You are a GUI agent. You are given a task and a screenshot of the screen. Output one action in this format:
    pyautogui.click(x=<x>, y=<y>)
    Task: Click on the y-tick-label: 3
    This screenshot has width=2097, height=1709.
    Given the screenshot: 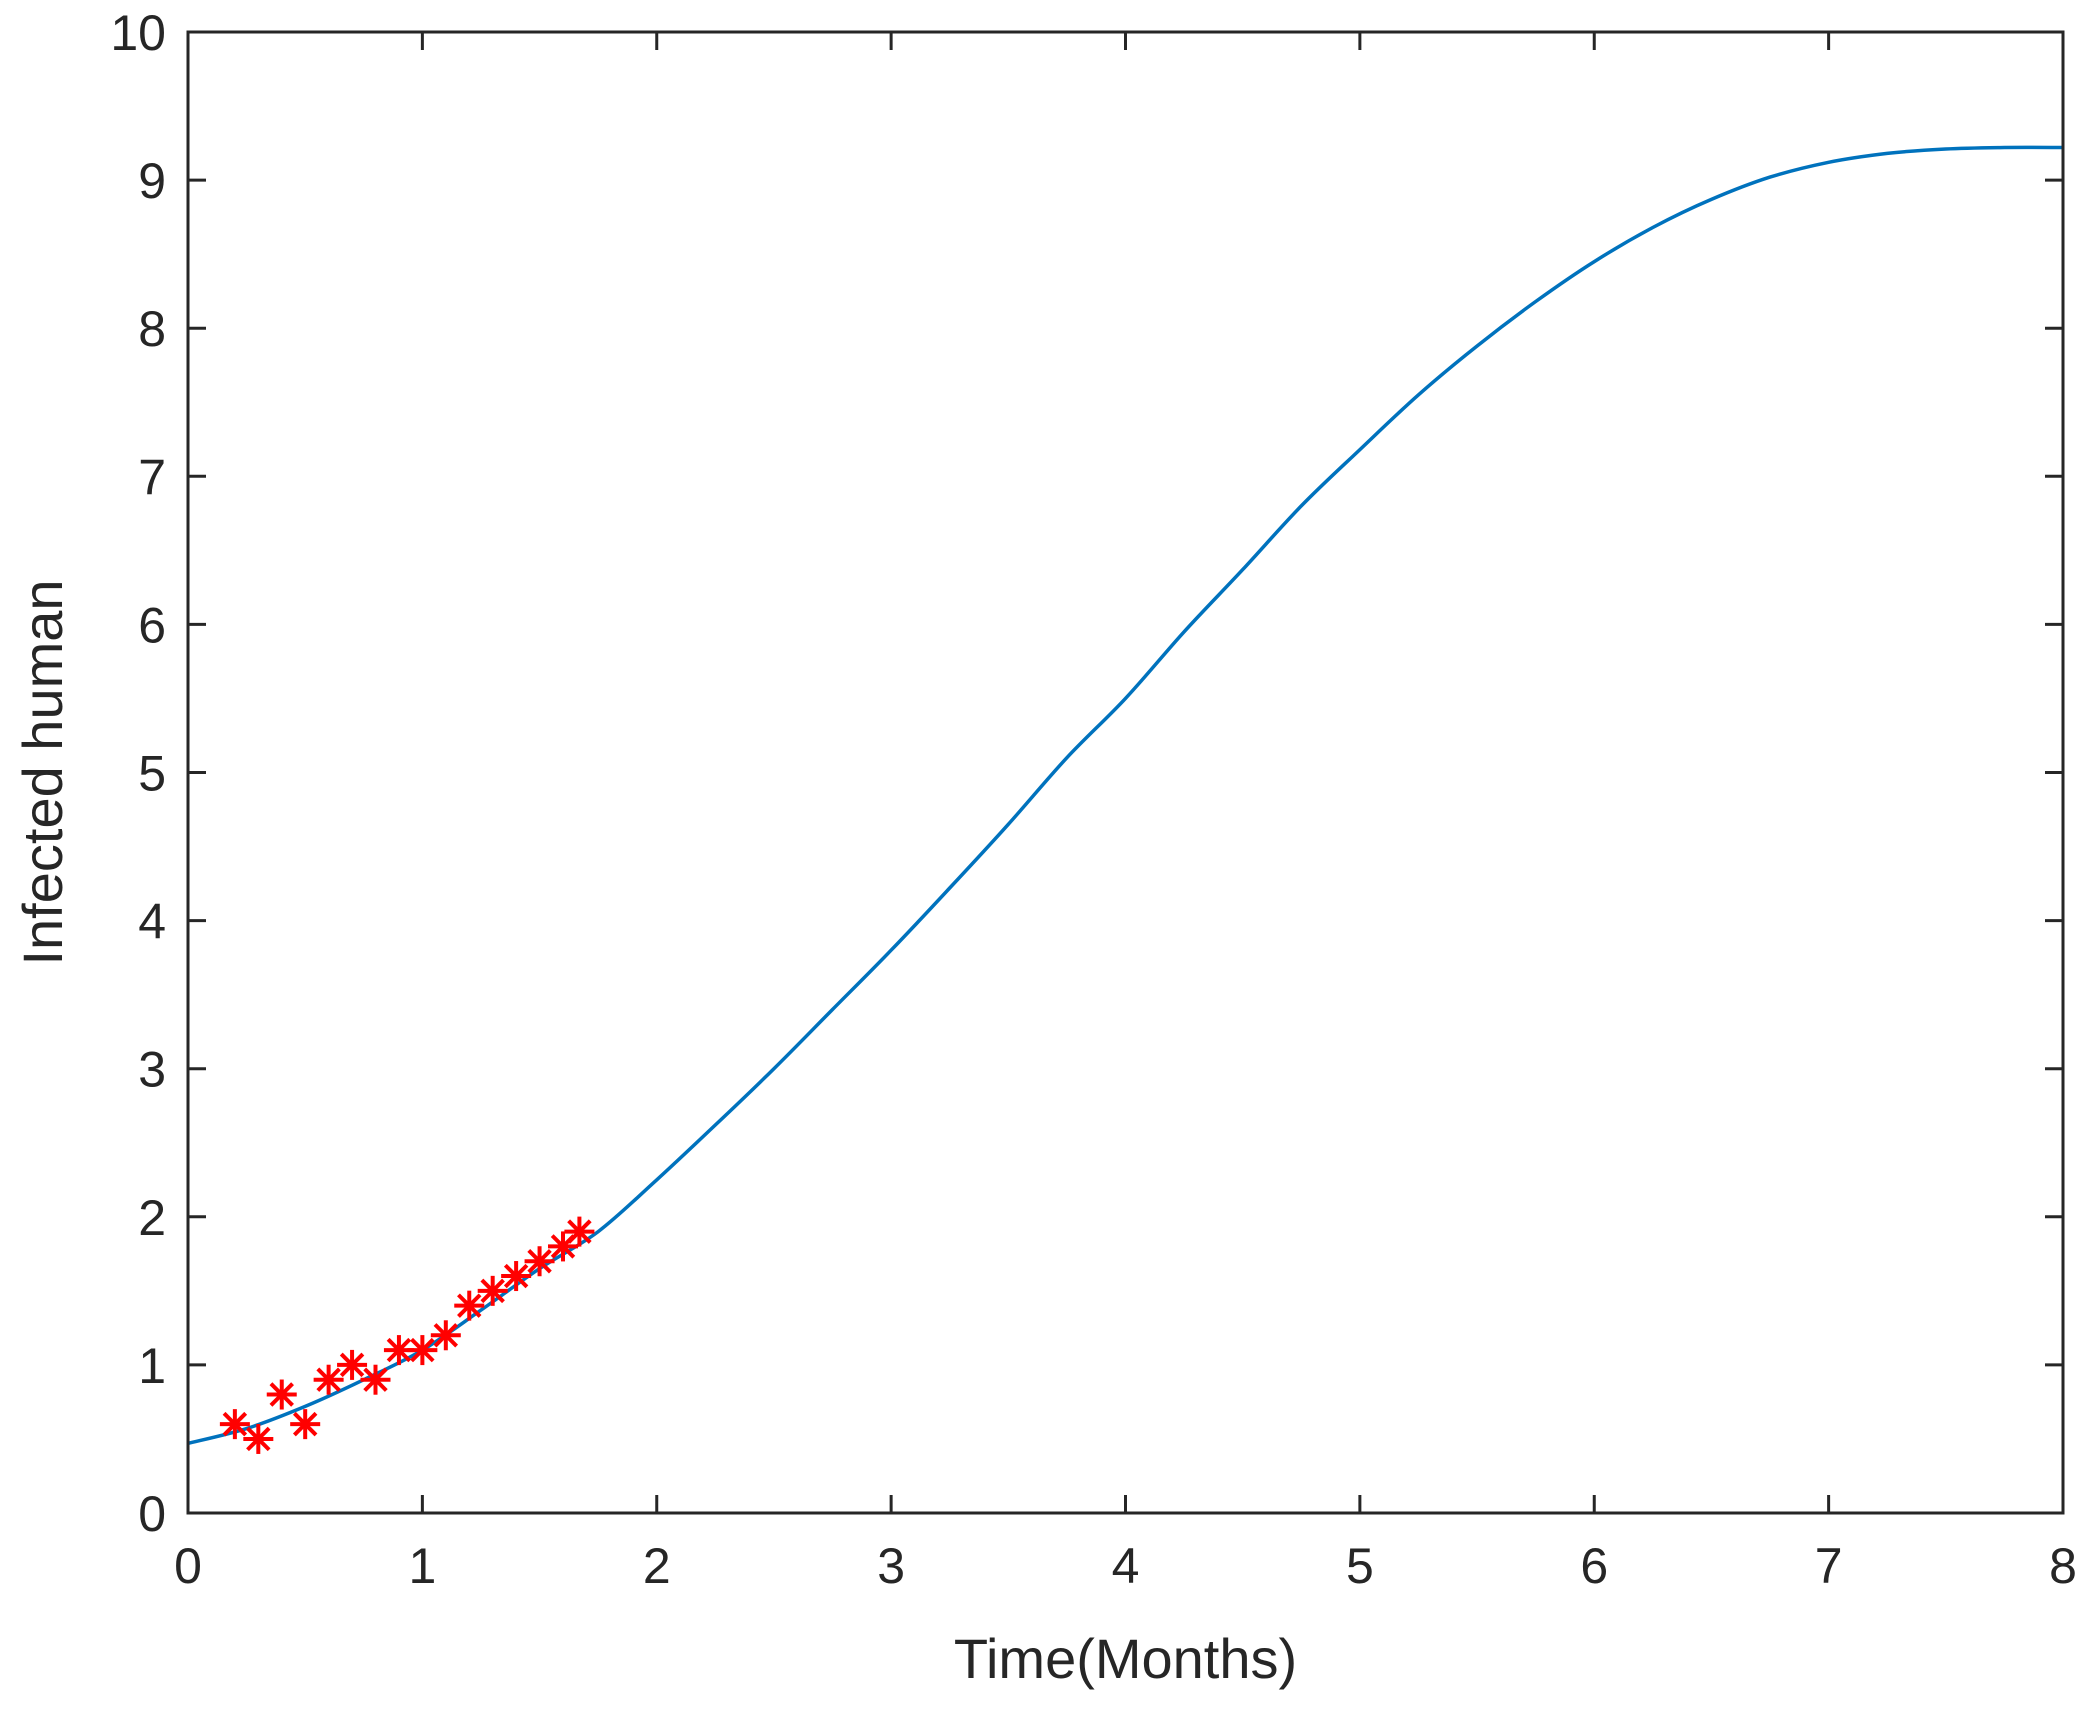 What is the action you would take?
    pyautogui.click(x=152, y=1070)
    